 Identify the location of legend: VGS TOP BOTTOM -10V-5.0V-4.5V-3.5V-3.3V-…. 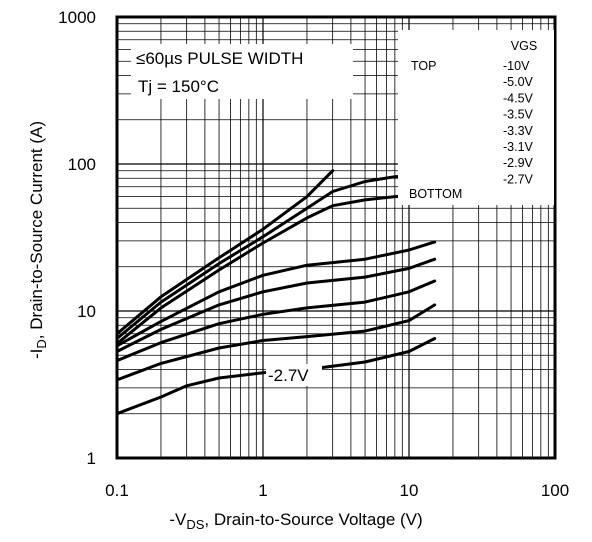
(476, 117).